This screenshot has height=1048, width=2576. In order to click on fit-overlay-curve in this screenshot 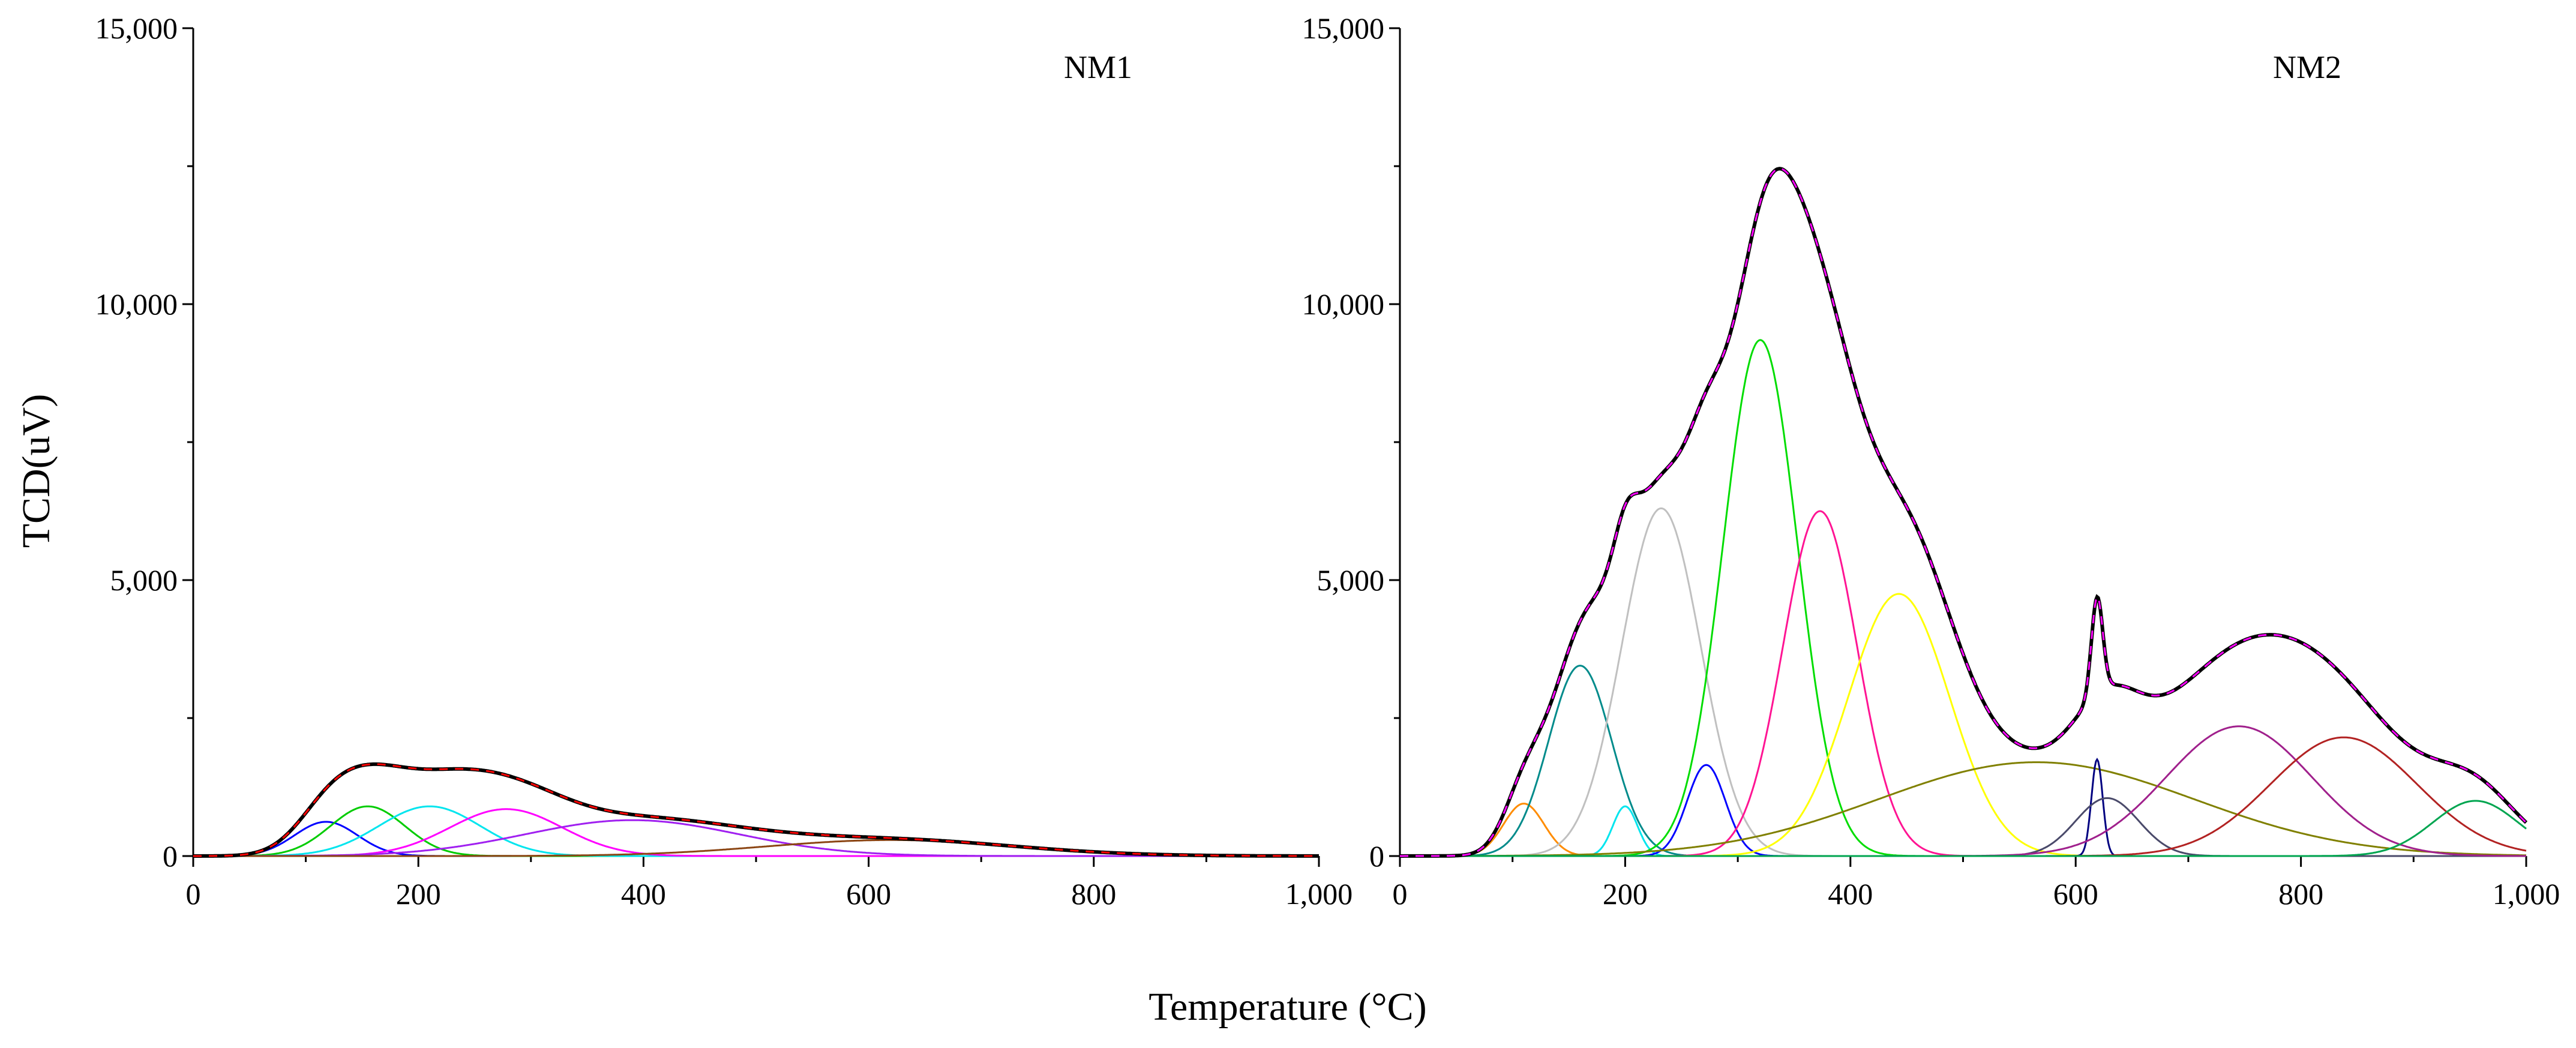, I will do `click(756, 810)`.